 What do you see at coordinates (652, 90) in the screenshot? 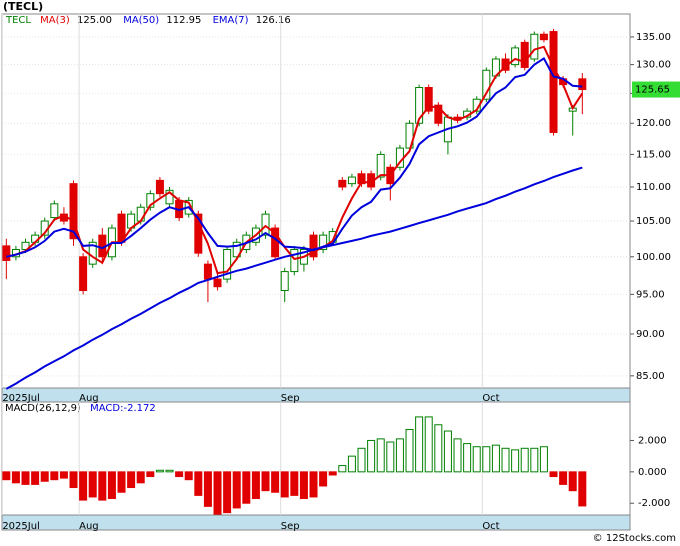
I see `price-tag-label: 125.65` at bounding box center [652, 90].